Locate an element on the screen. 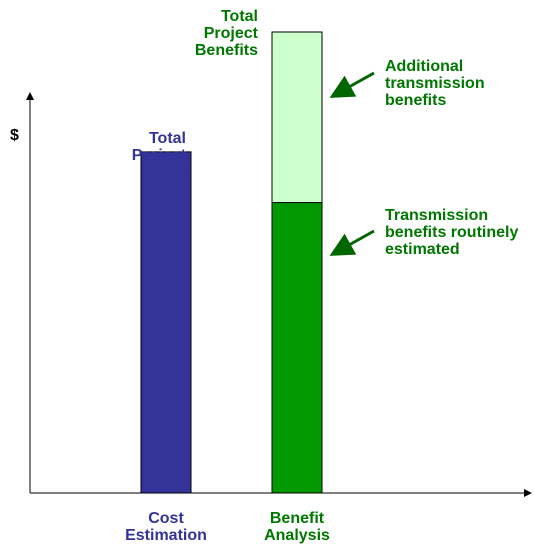 The image size is (534, 550). series-label: Additional transmission benefits is located at coordinates (435, 83).